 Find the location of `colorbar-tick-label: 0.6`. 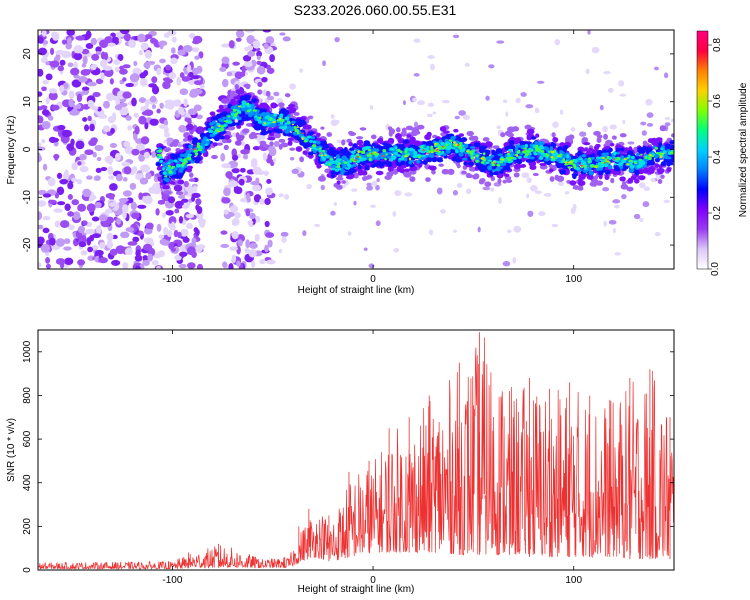

colorbar-tick-label: 0.6 is located at coordinates (717, 101).